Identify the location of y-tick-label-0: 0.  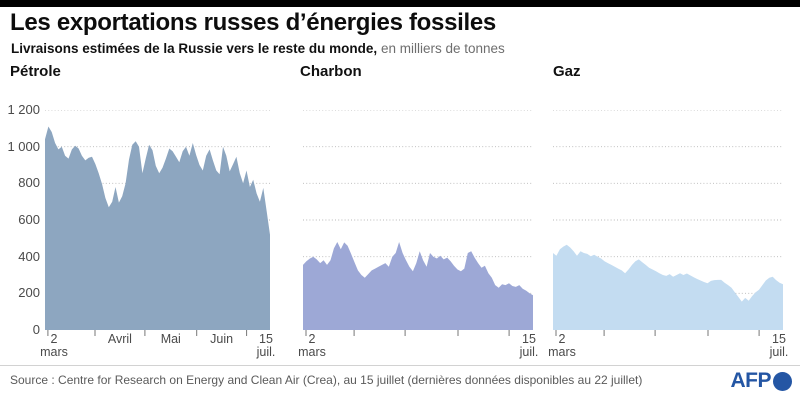
(36, 329).